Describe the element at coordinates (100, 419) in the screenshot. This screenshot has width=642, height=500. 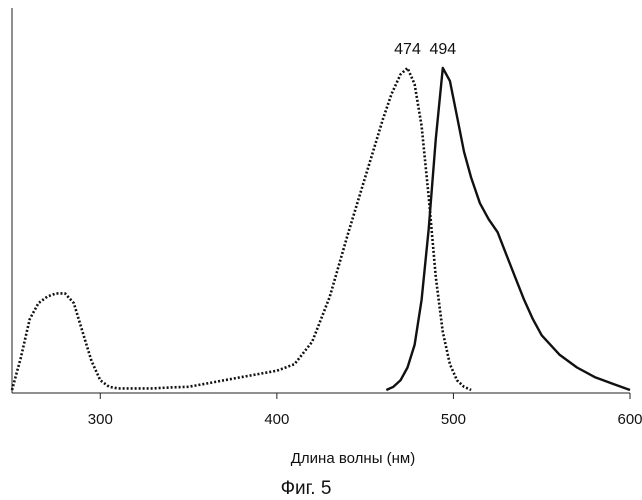
I see `x-tick-label: 300` at that location.